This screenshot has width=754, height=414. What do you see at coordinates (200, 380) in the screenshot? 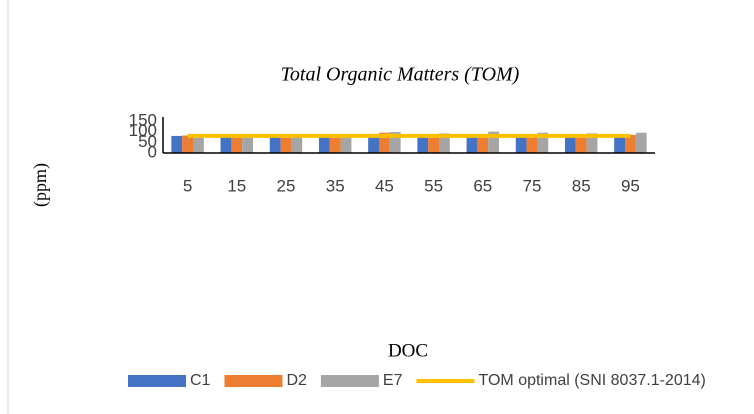
I see `legend-label: C1` at bounding box center [200, 380].